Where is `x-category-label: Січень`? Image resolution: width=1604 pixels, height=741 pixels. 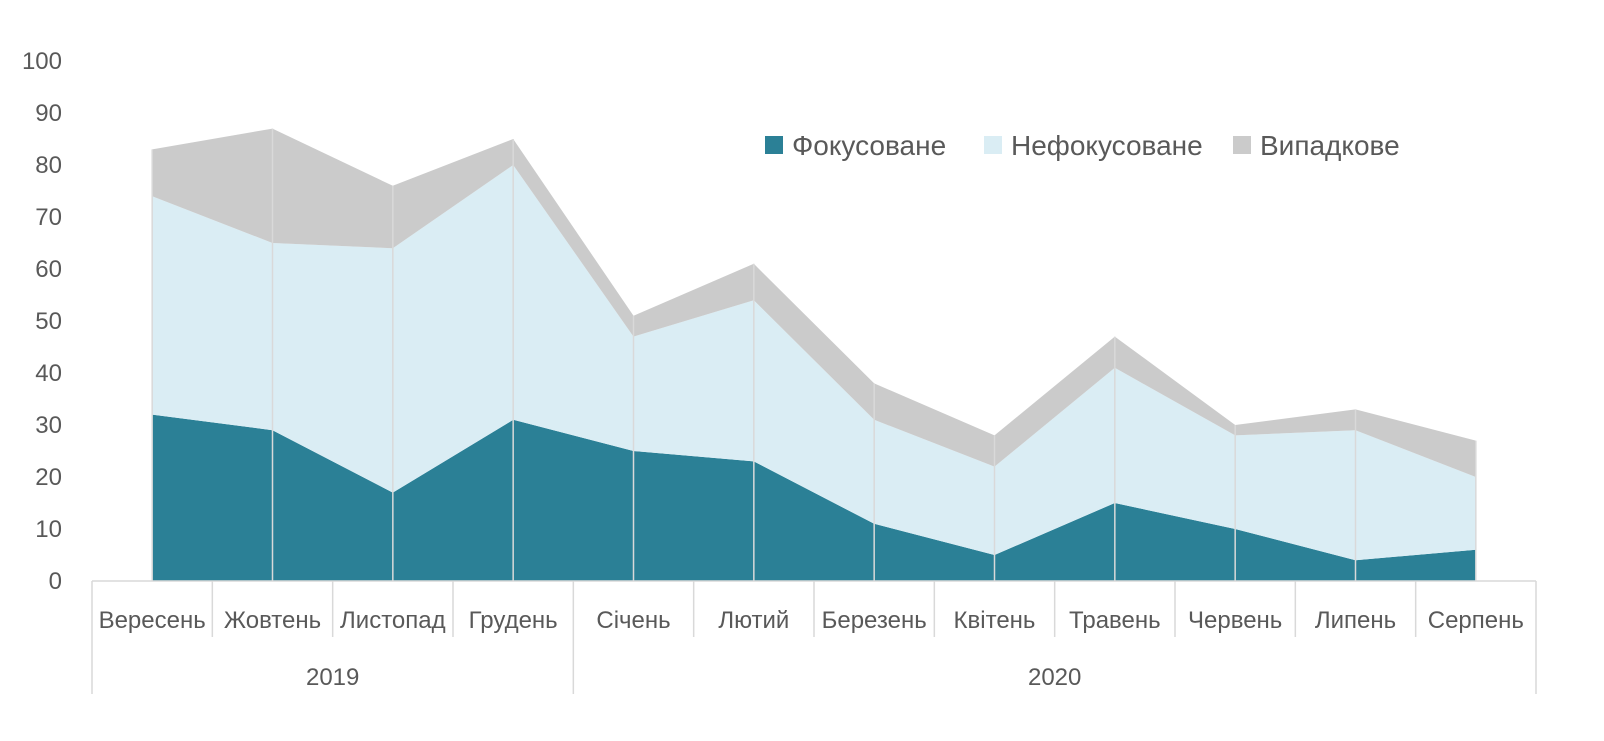
x-category-label: Січень is located at coordinates (633, 620).